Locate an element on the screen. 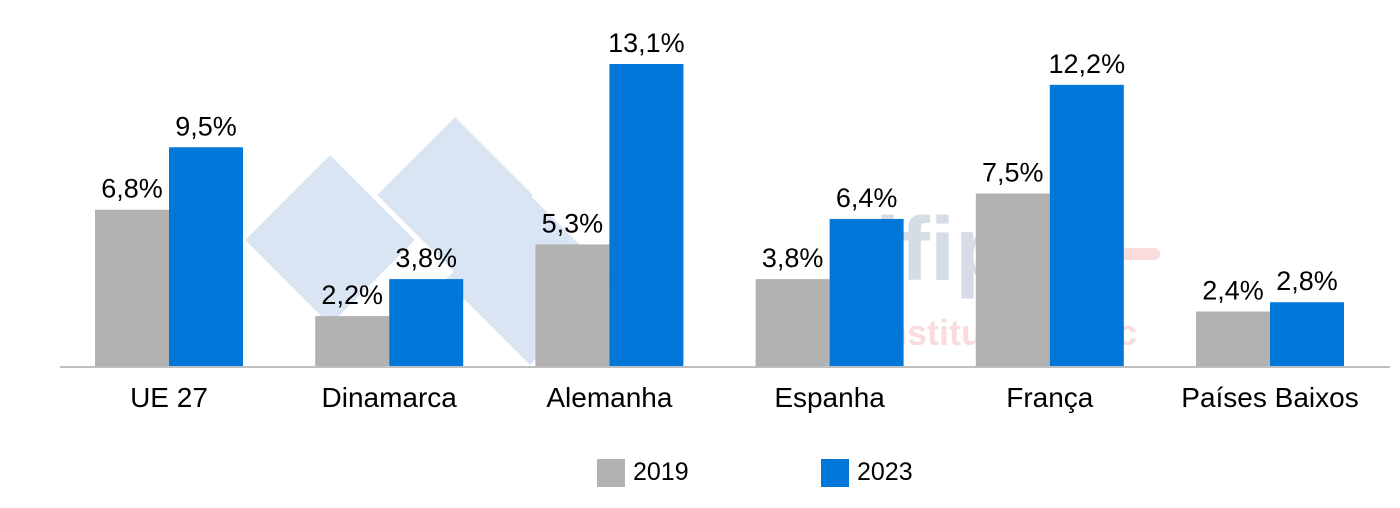 This screenshot has width=1400, height=508. category-label: Alemanha is located at coordinates (609, 397).